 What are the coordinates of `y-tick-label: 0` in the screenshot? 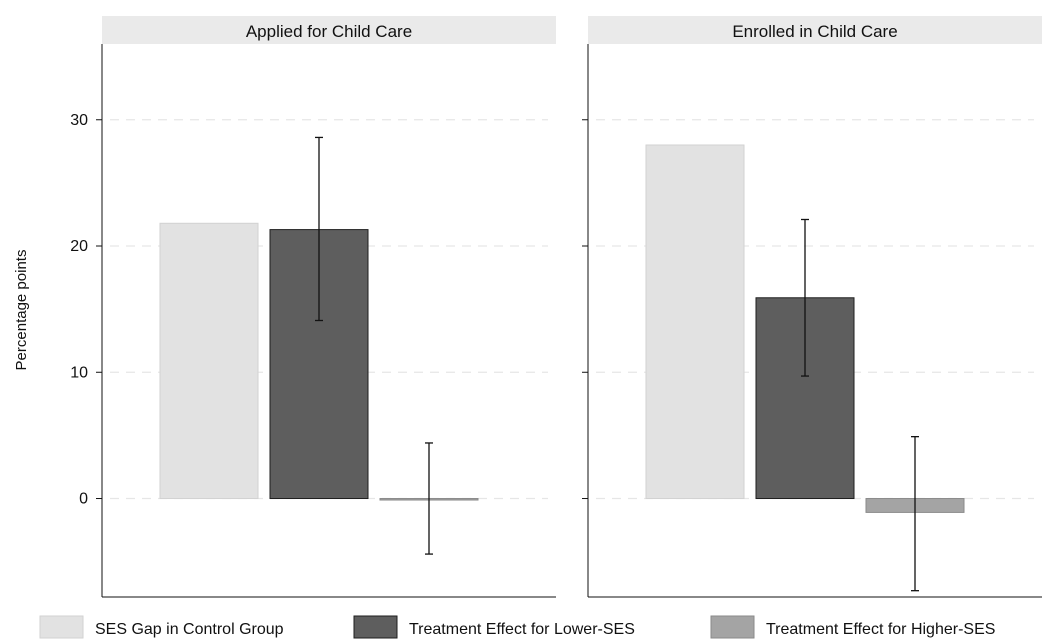 It's located at (83, 499).